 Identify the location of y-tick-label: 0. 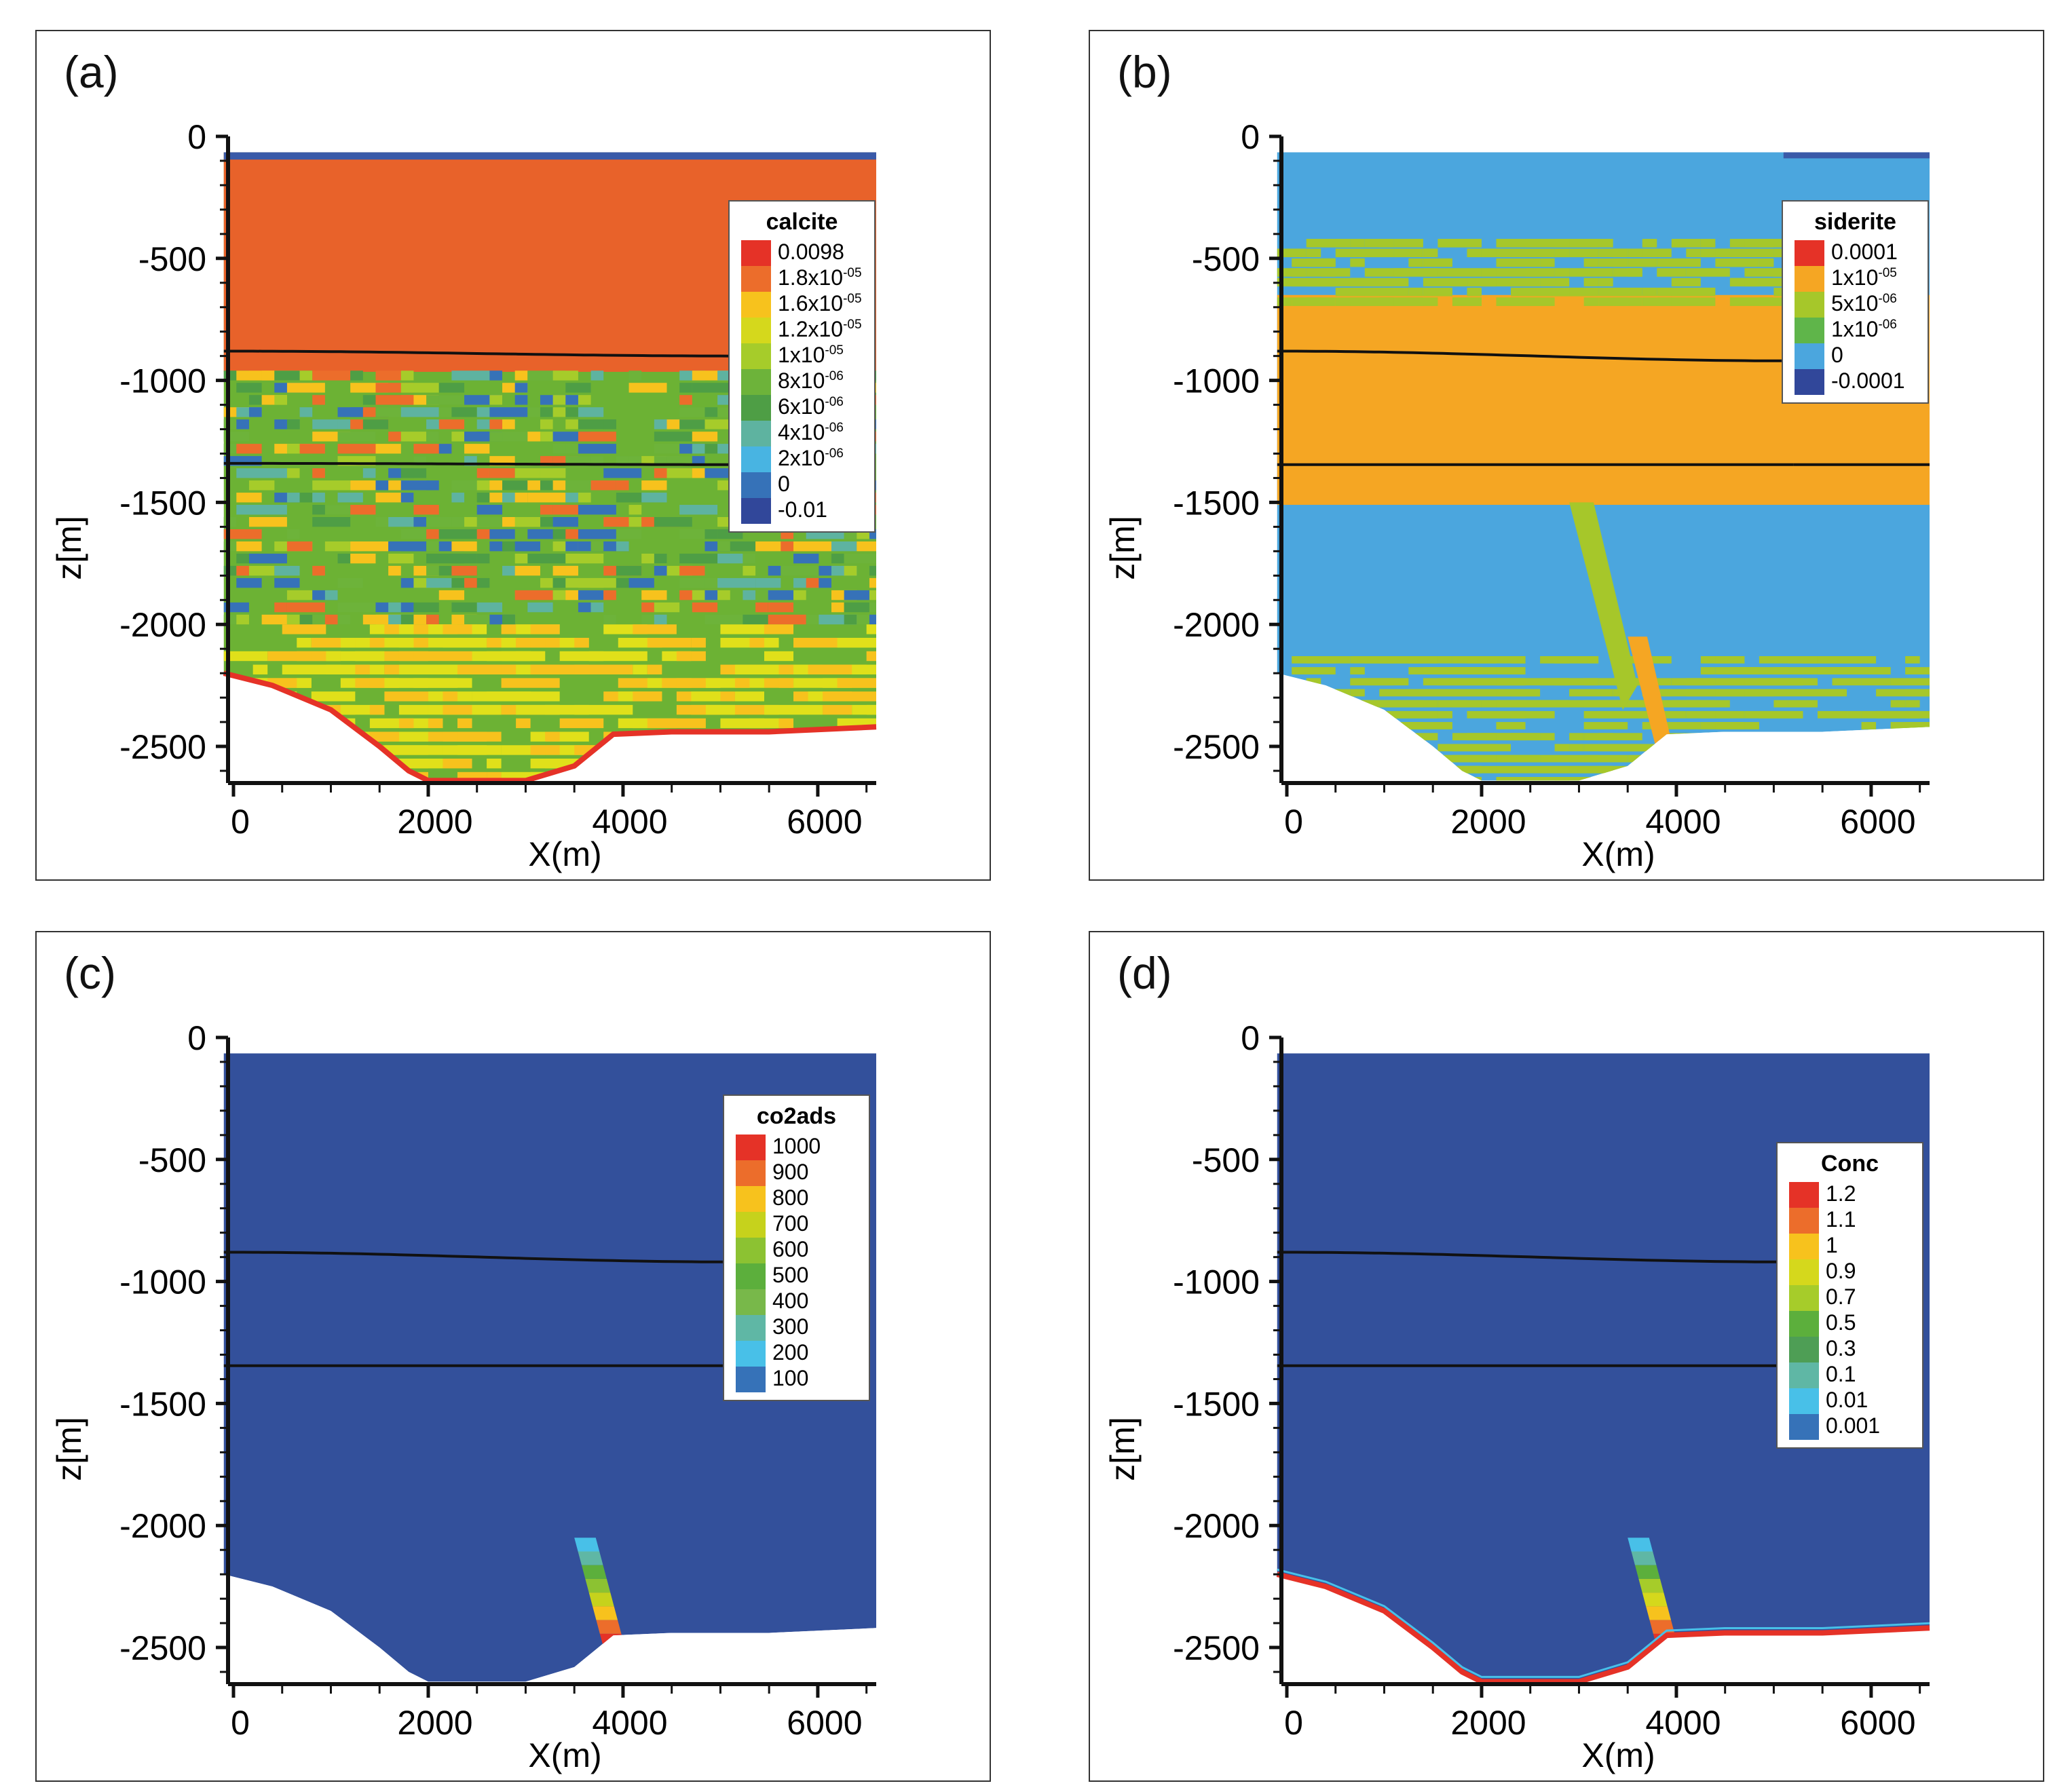
(1251, 1038).